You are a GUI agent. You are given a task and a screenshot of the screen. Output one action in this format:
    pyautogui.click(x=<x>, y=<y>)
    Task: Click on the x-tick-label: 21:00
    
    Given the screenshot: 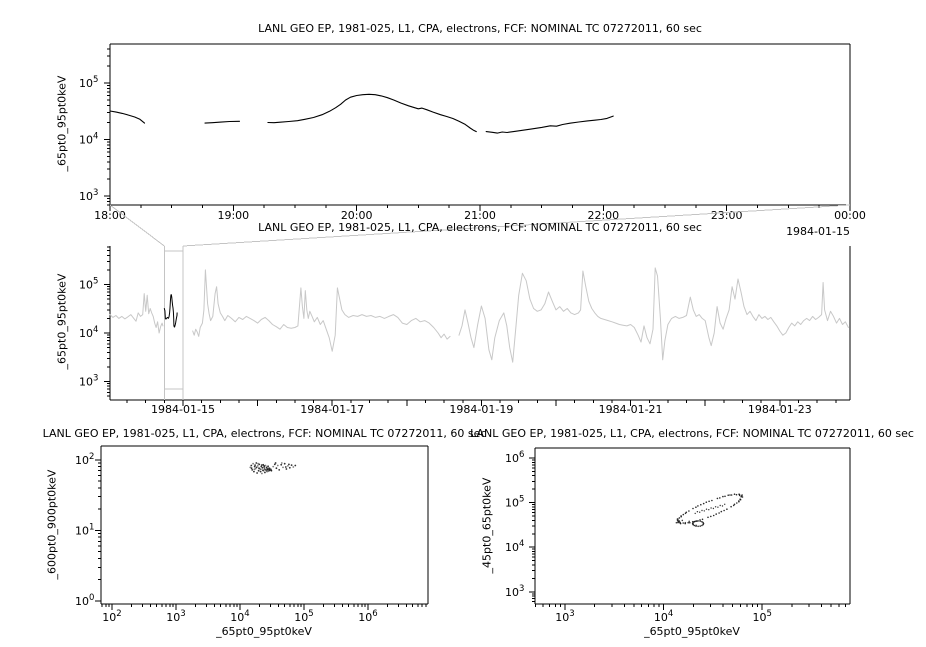 What is the action you would take?
    pyautogui.click(x=480, y=215)
    